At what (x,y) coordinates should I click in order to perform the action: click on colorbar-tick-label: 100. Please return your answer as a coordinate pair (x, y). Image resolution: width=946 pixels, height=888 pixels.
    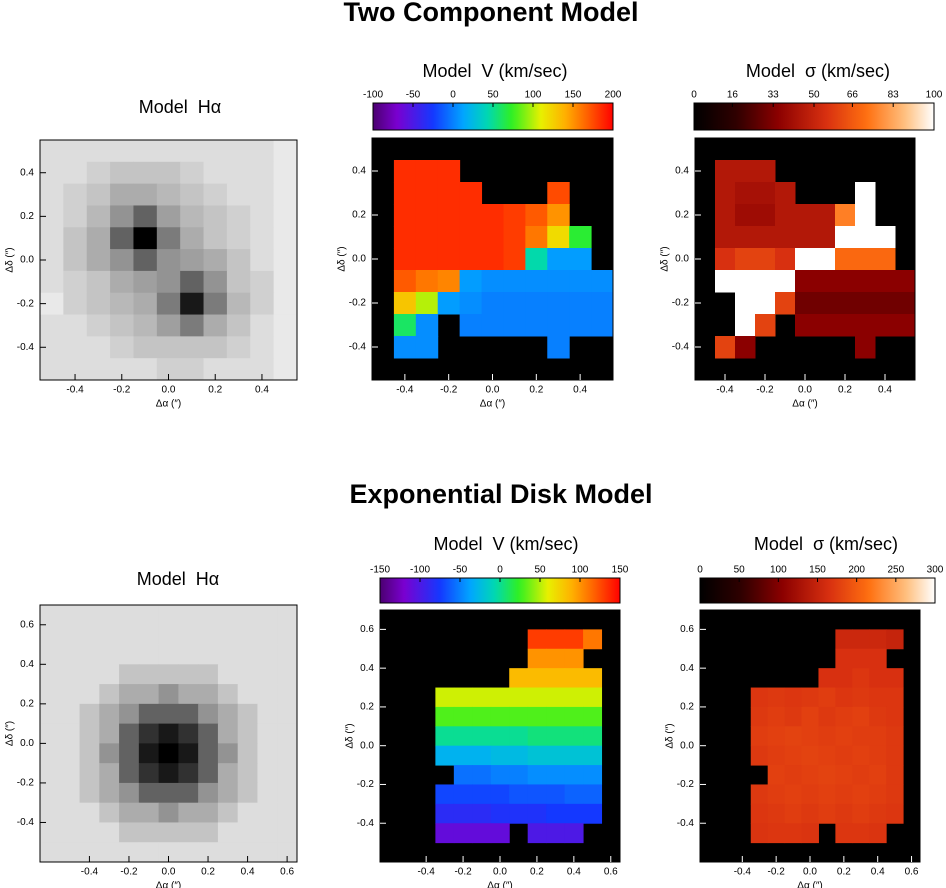
    Looking at the image, I should click on (533, 95).